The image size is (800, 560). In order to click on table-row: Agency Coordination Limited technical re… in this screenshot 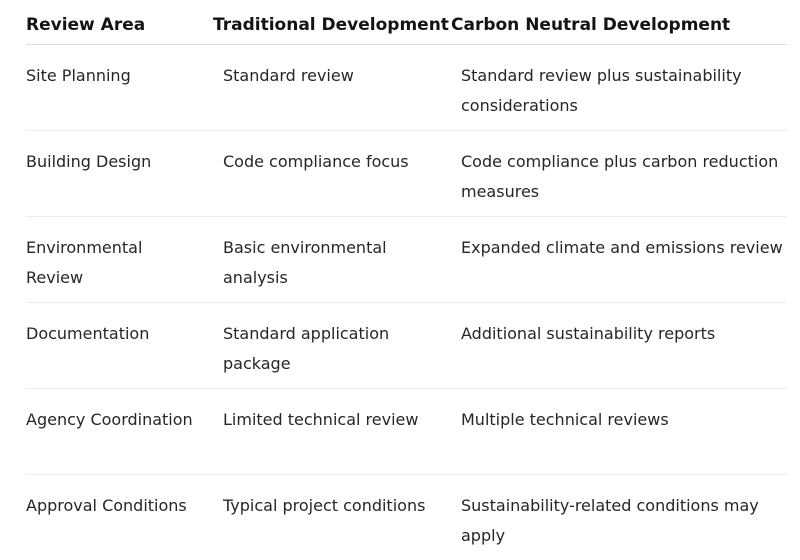, I will do `click(406, 432)`.